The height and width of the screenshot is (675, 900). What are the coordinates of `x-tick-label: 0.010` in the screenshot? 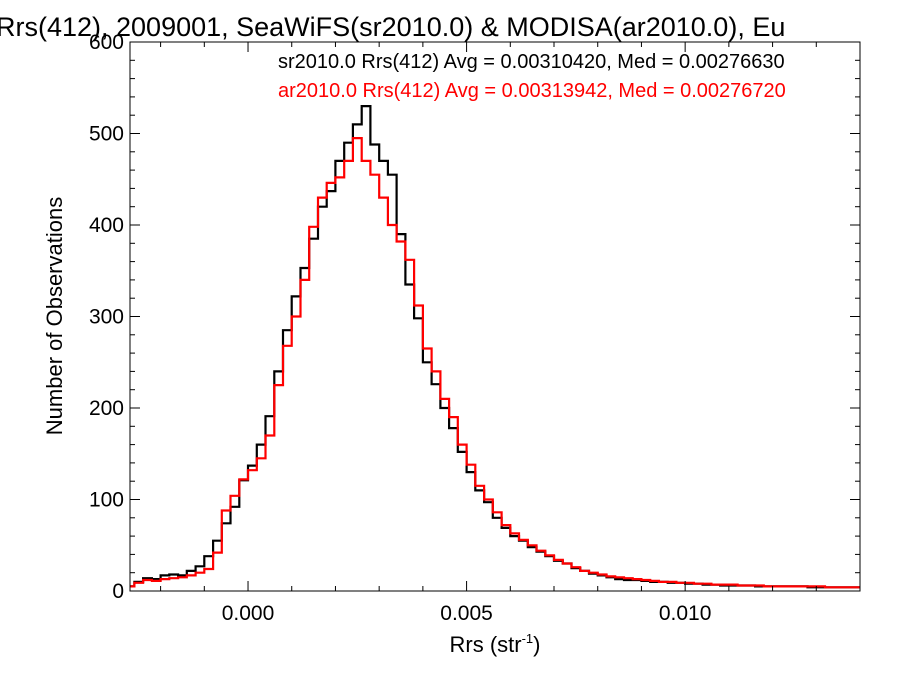 It's located at (685, 613).